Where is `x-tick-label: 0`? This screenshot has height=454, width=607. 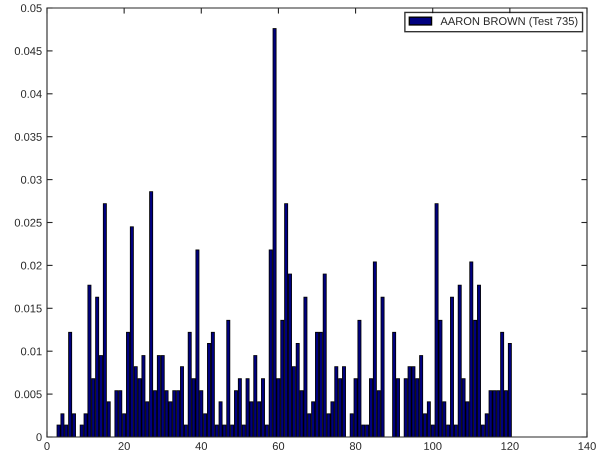
x-tick-label: 0 is located at coordinates (47, 446).